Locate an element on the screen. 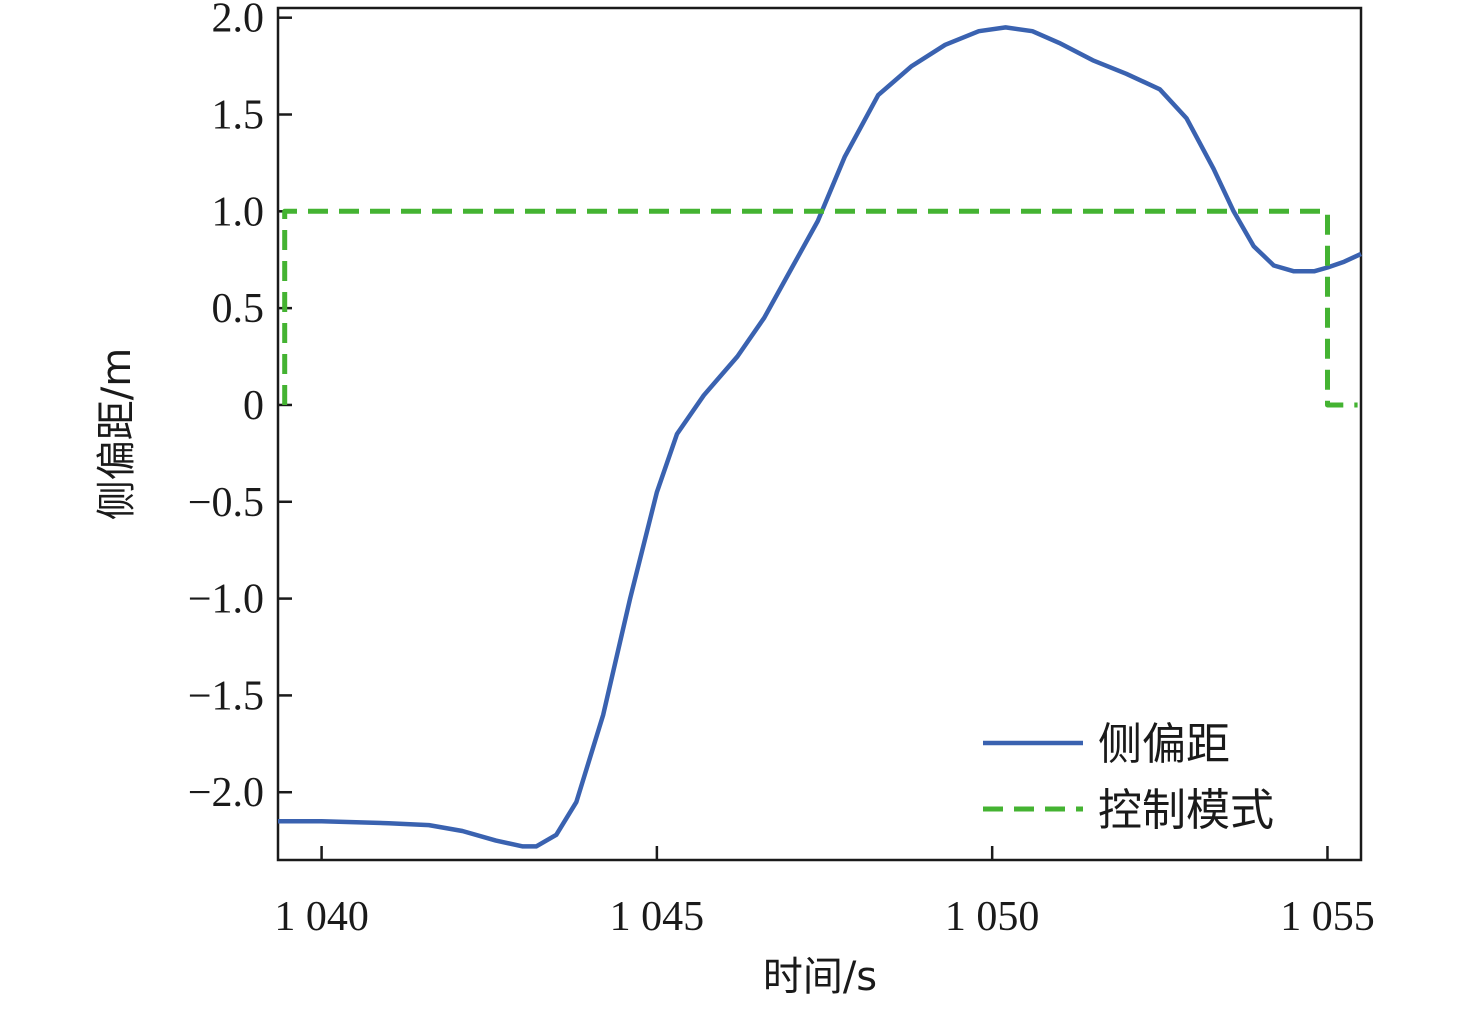  x-tick-label: 1 045 is located at coordinates (657, 917).